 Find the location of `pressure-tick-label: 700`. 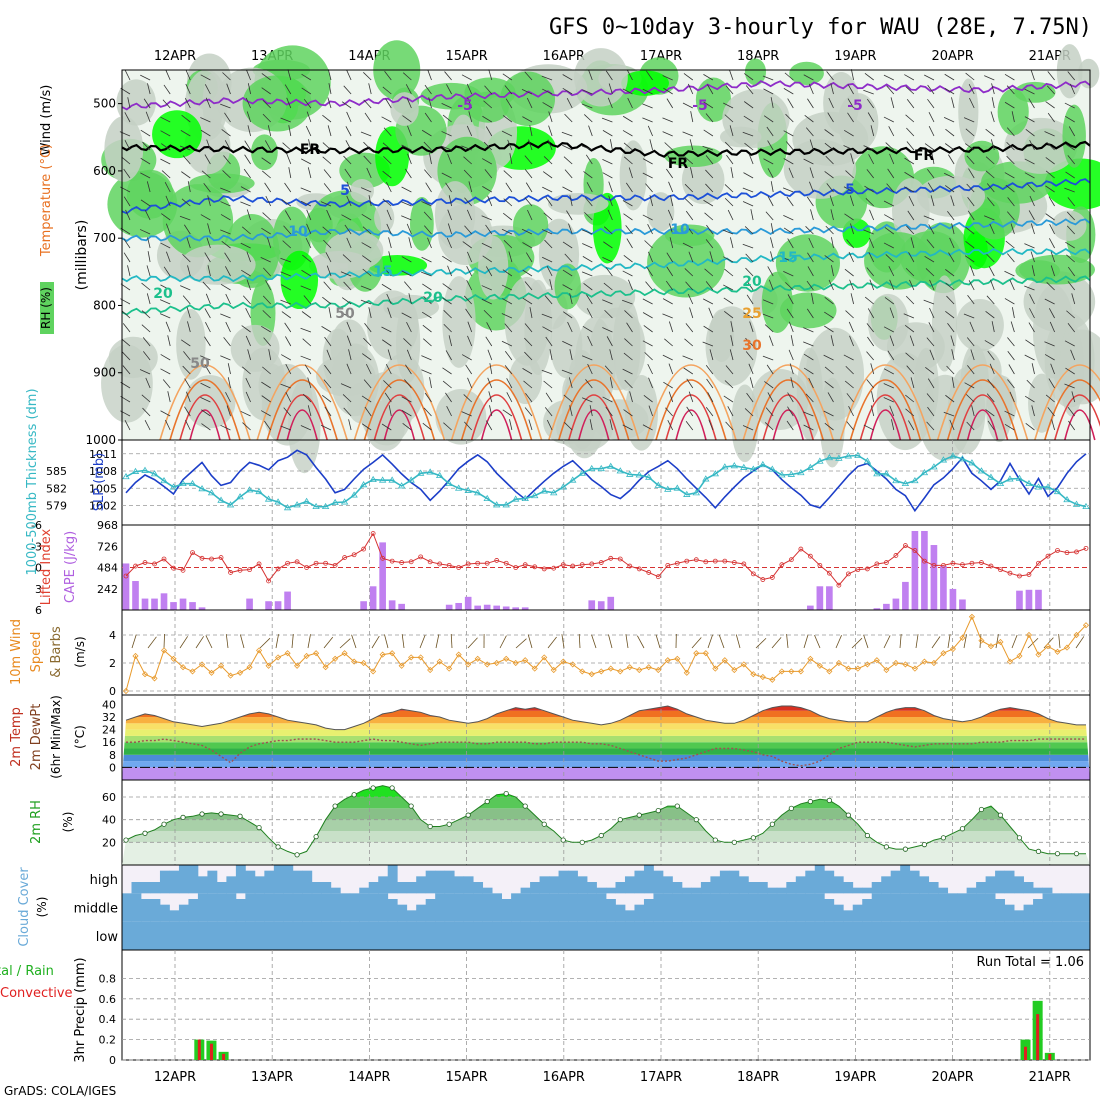

pressure-tick-label: 700 is located at coordinates (104, 238).